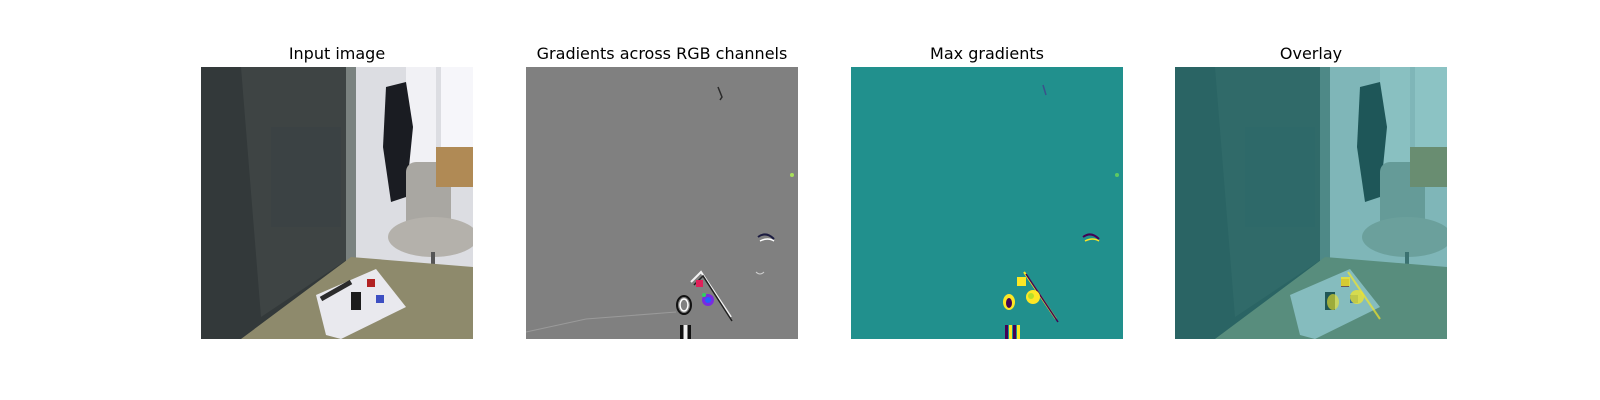  I want to click on panel-title: Max gradients, so click(987, 53).